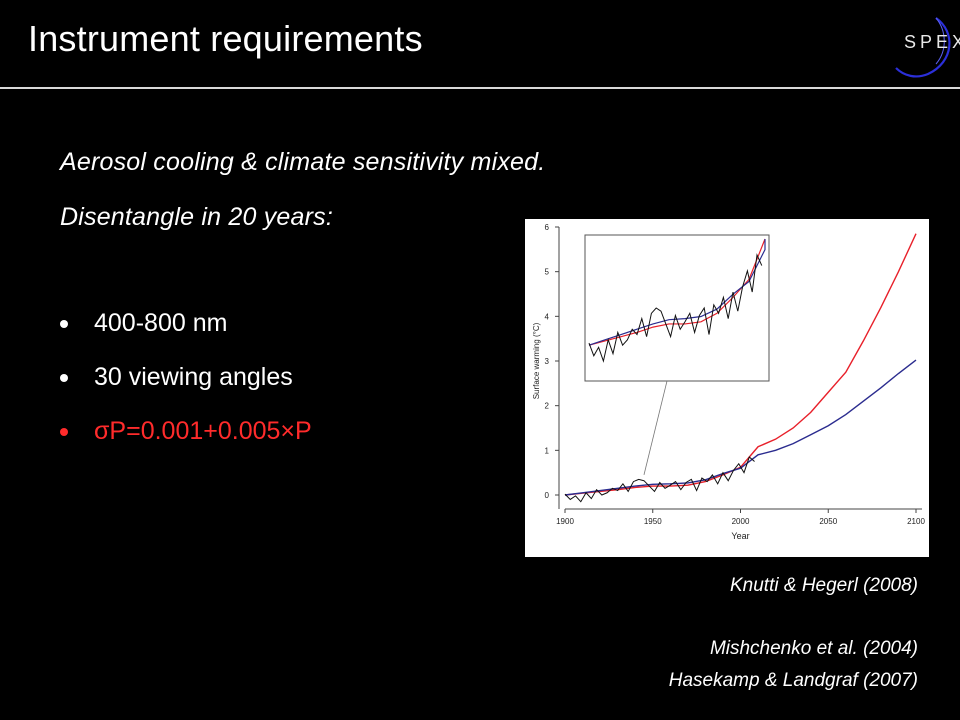  I want to click on reference-hasekamp: Hasekamp & Landgraf (2007), so click(793, 680).